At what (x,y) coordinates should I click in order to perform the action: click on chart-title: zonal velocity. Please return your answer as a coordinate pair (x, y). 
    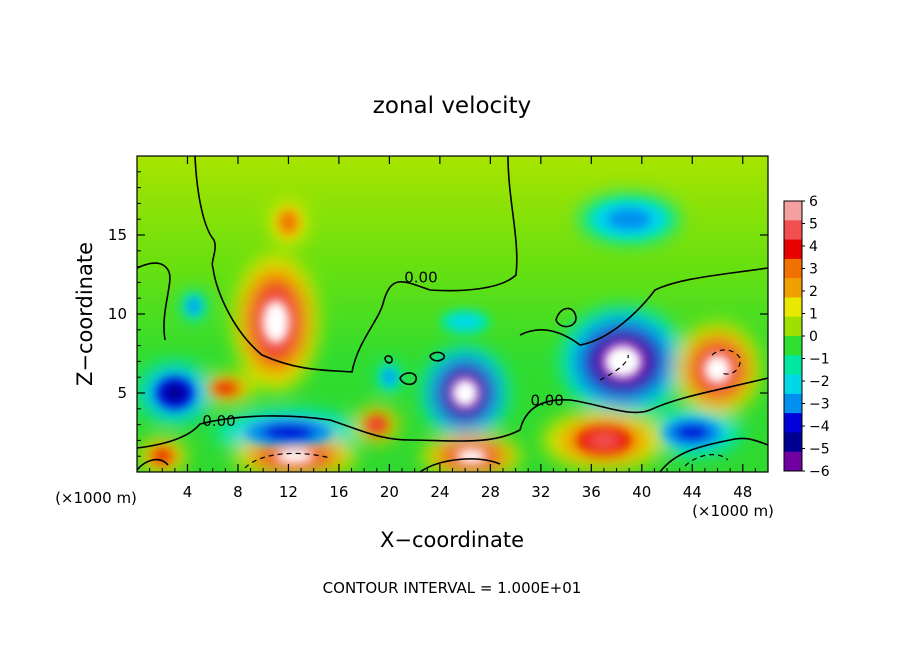
    Looking at the image, I should click on (452, 106).